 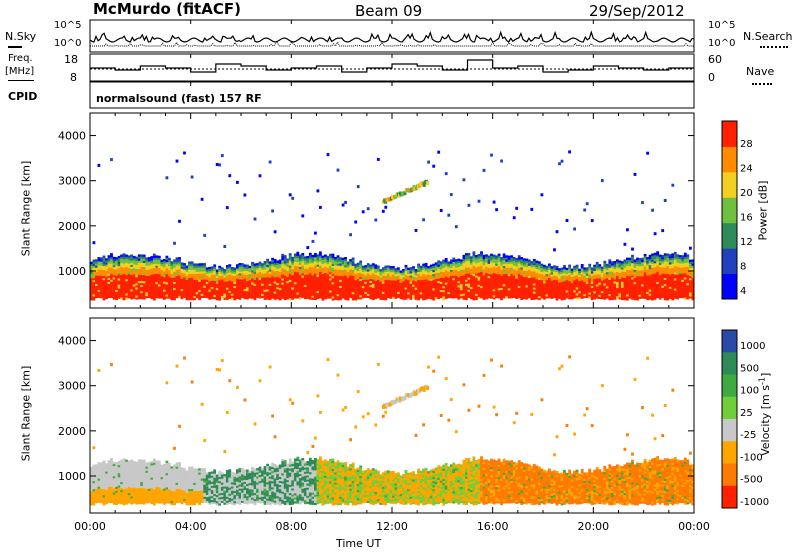 I want to click on date-title: 29/Sep/2012, so click(x=637, y=11).